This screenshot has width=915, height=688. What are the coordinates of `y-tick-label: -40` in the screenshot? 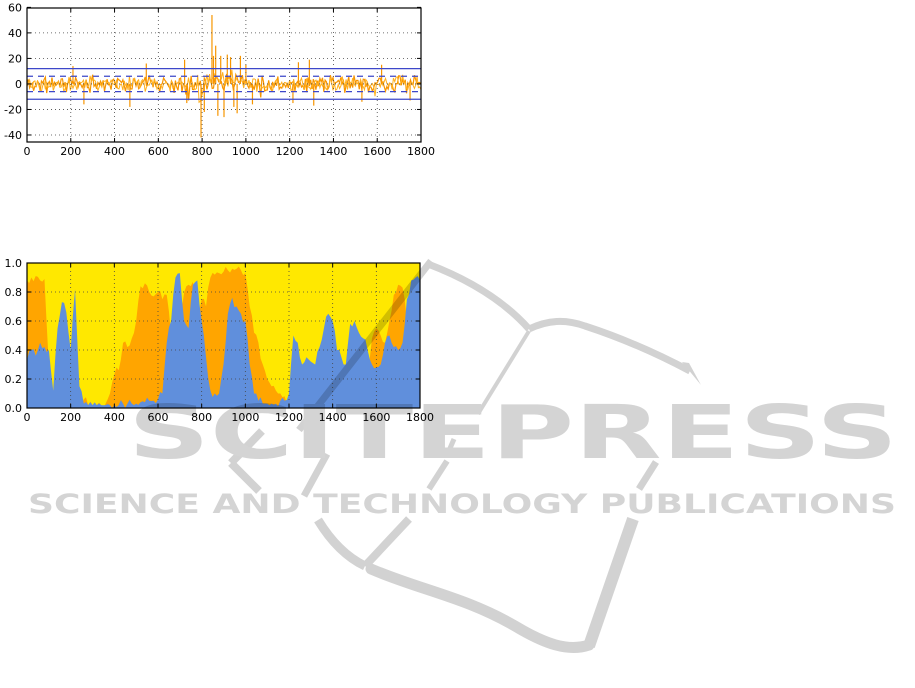 It's located at (13, 135).